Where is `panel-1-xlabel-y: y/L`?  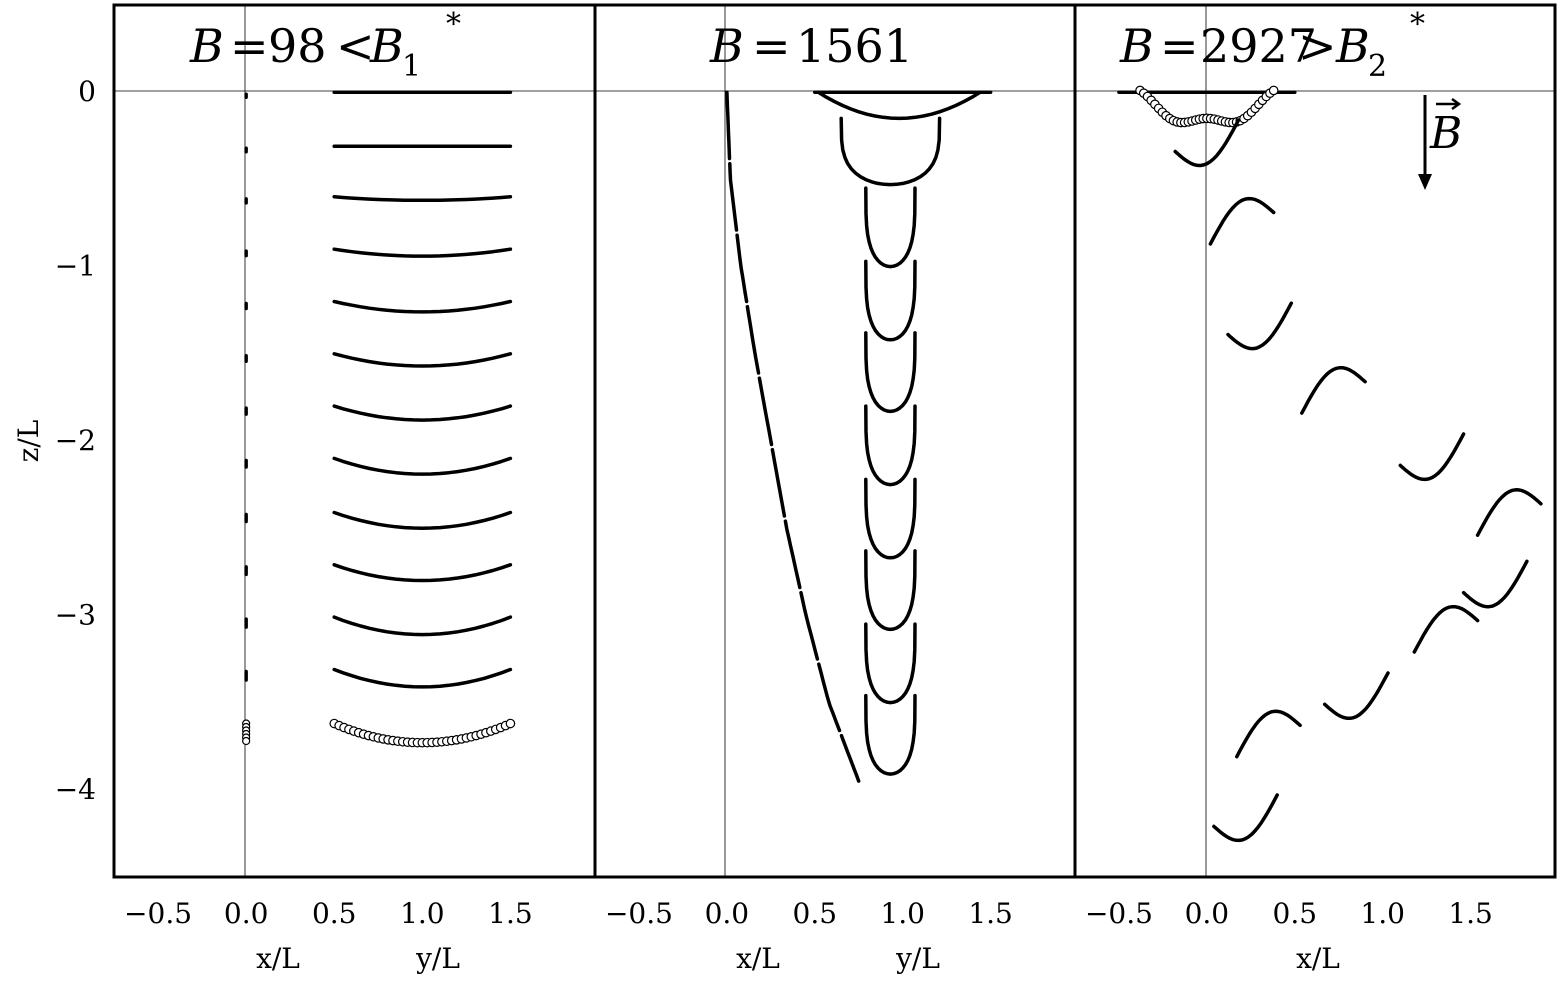 panel-1-xlabel-y: y/L is located at coordinates (437, 958).